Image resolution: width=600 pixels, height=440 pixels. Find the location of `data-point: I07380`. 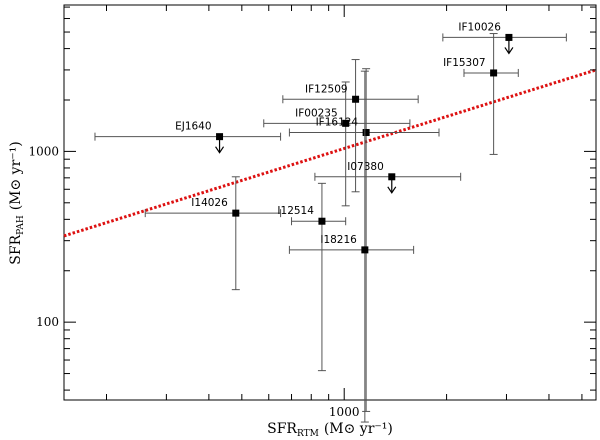

data-point: I07380 is located at coordinates (388, 177).